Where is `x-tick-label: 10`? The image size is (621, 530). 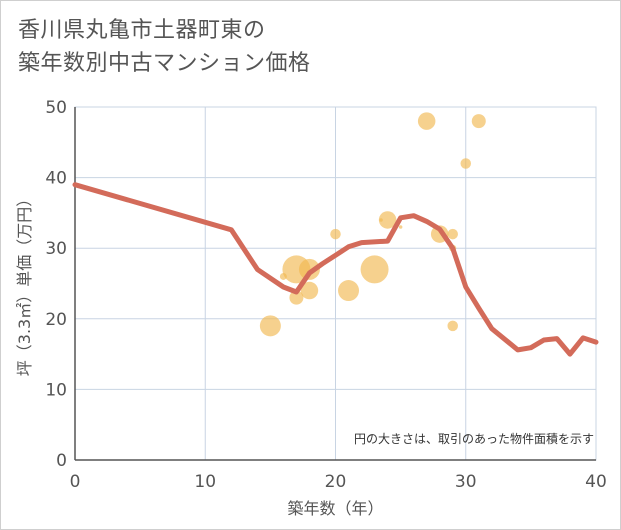 x-tick-label: 10 is located at coordinates (205, 482).